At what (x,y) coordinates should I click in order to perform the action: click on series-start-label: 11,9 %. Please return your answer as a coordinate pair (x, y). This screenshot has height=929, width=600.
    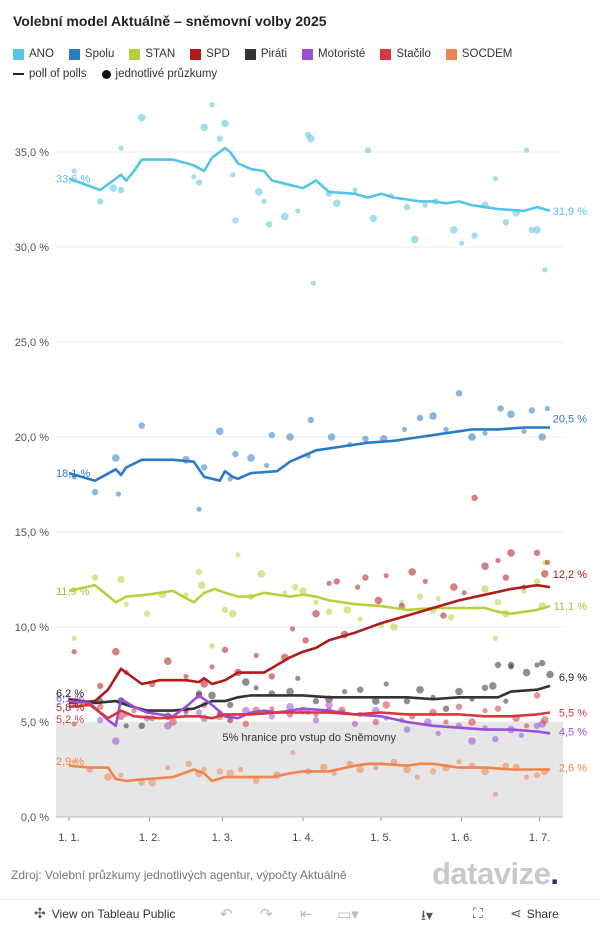
    Looking at the image, I should click on (73, 592).